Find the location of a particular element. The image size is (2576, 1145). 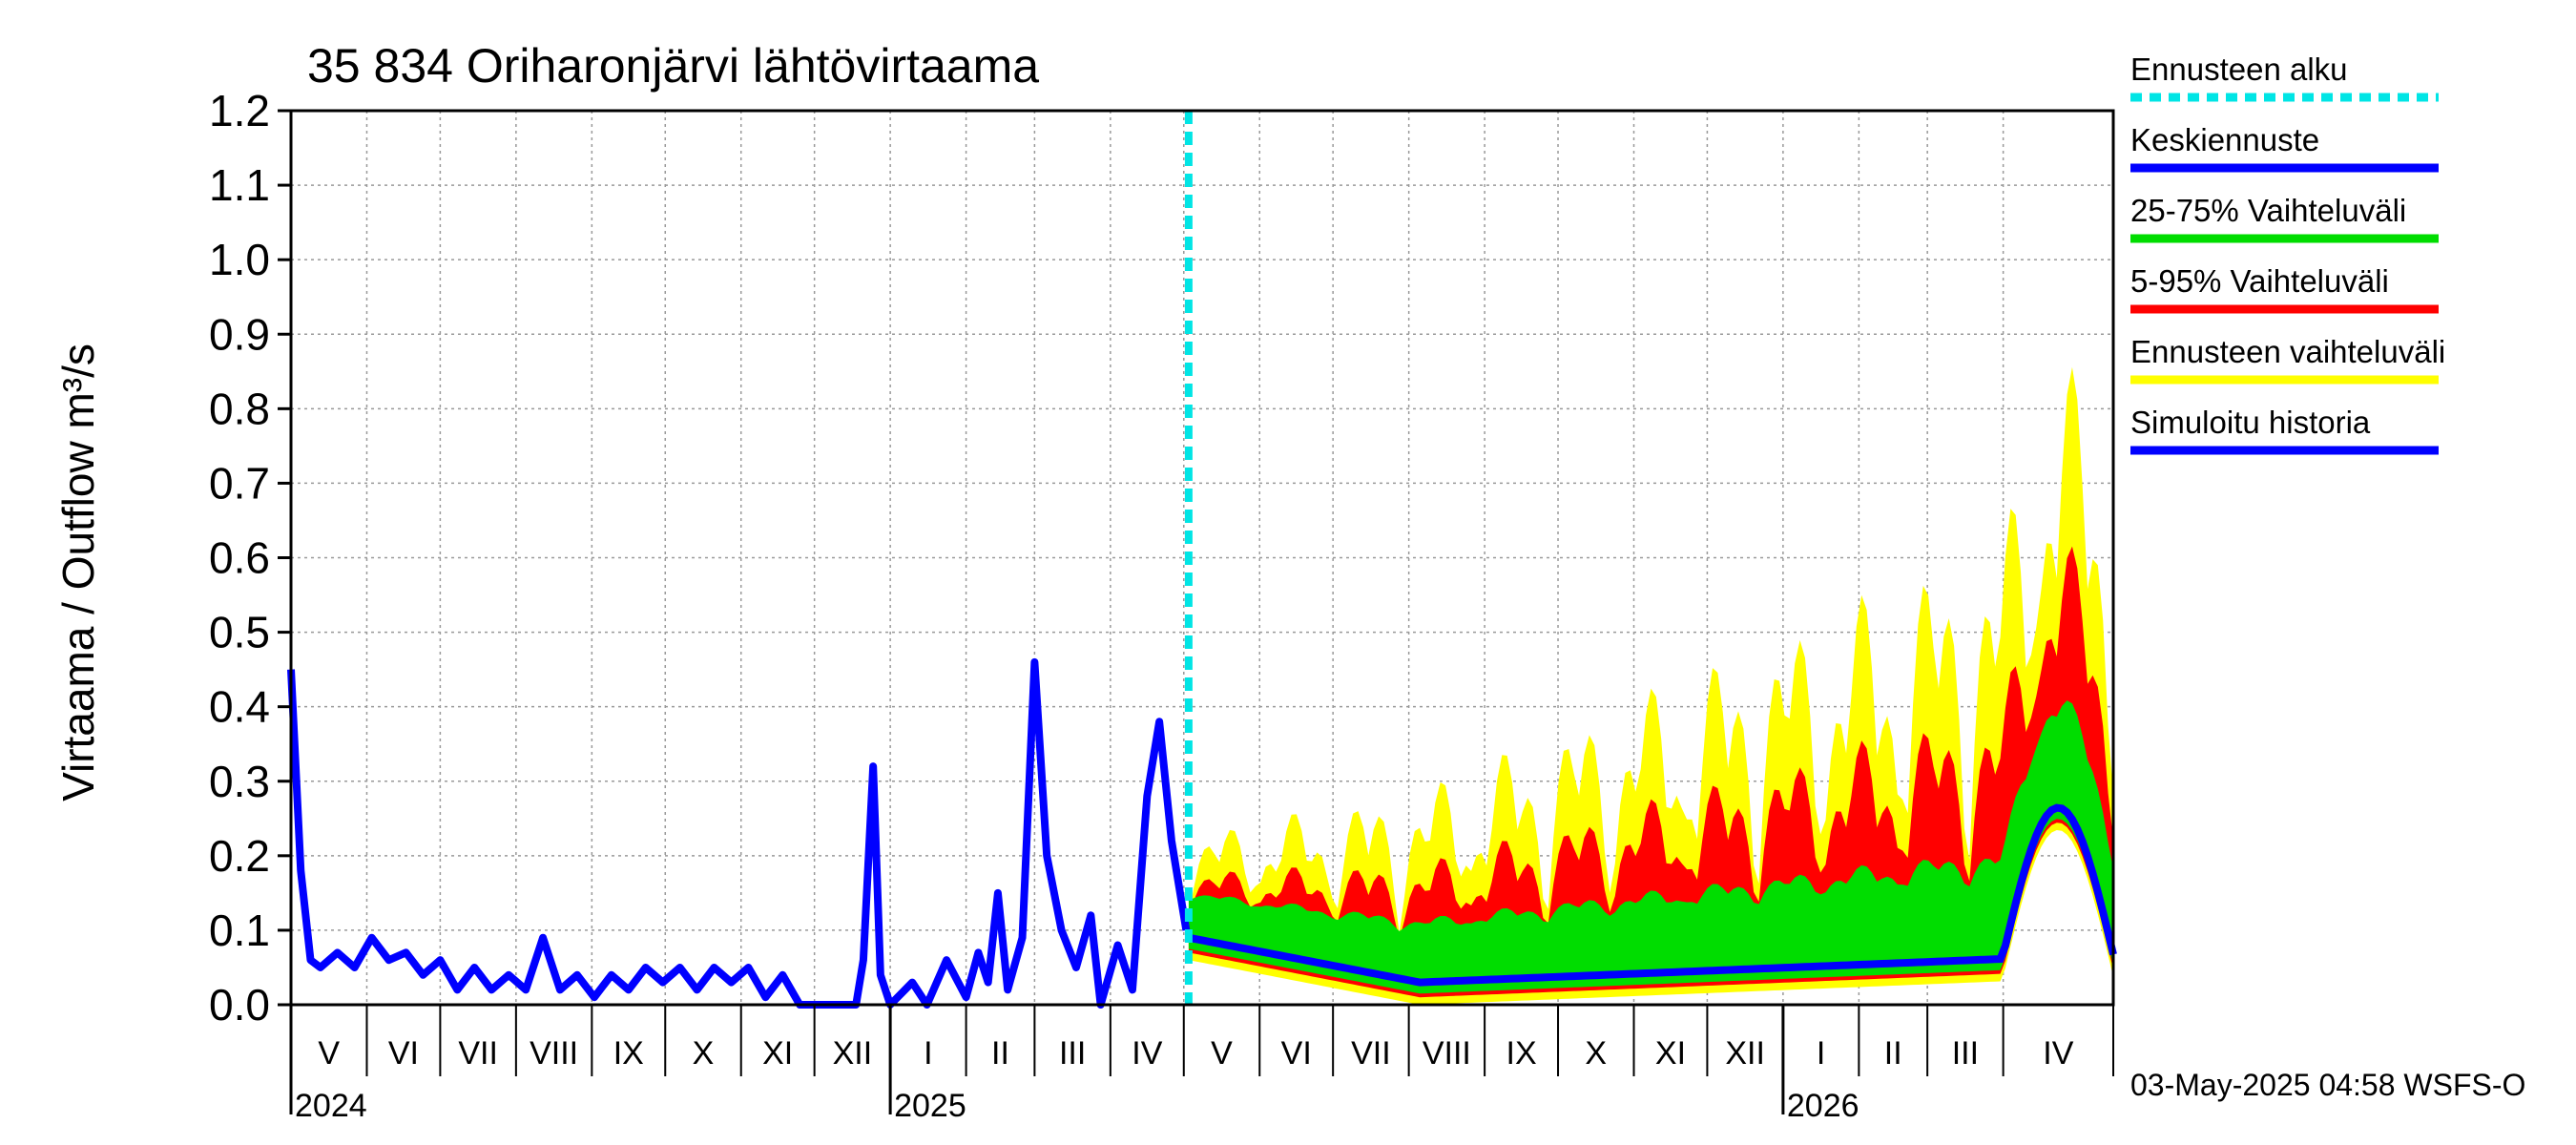

y-tick-label: 0.9 is located at coordinates (239, 334).